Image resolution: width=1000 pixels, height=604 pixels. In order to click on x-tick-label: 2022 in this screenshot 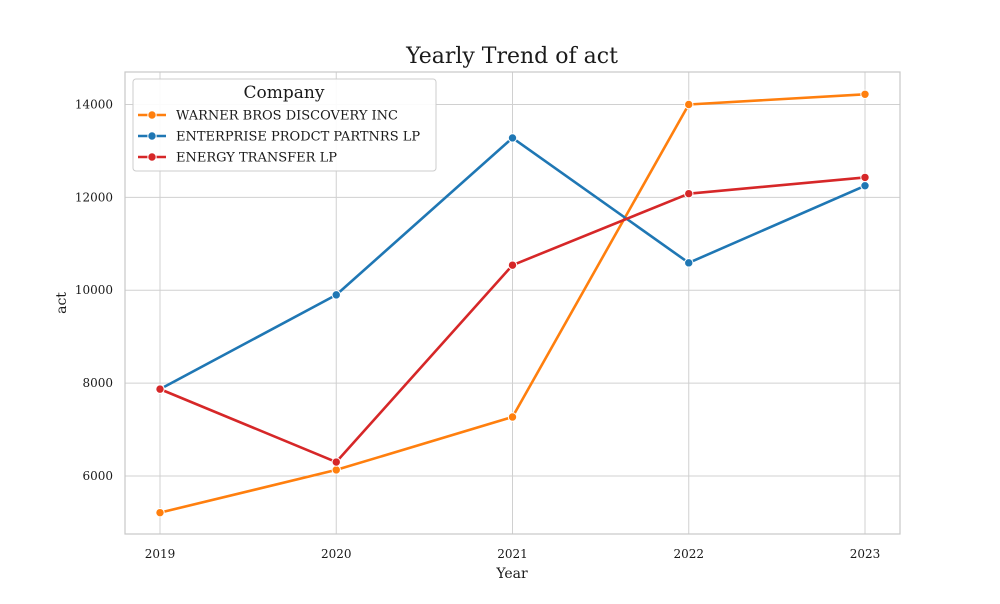, I will do `click(688, 554)`.